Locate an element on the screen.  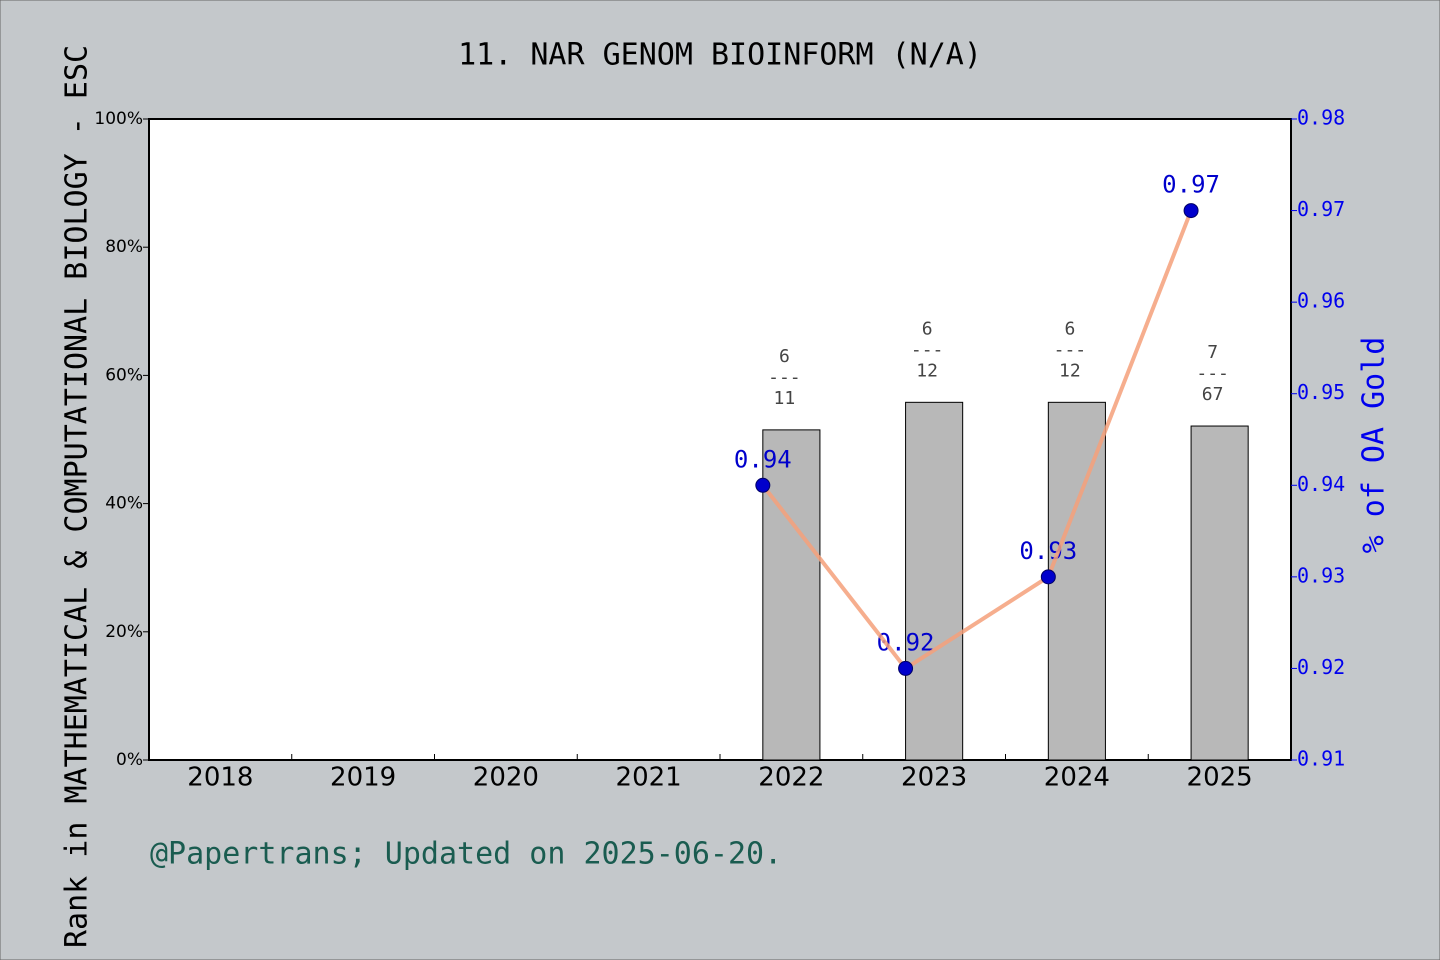
y-tick-label: 40% is located at coordinates (124, 504).